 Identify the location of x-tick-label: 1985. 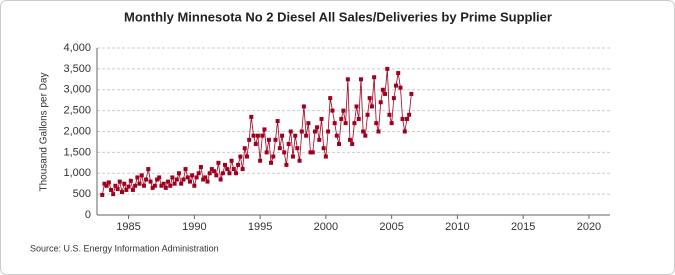
(128, 227).